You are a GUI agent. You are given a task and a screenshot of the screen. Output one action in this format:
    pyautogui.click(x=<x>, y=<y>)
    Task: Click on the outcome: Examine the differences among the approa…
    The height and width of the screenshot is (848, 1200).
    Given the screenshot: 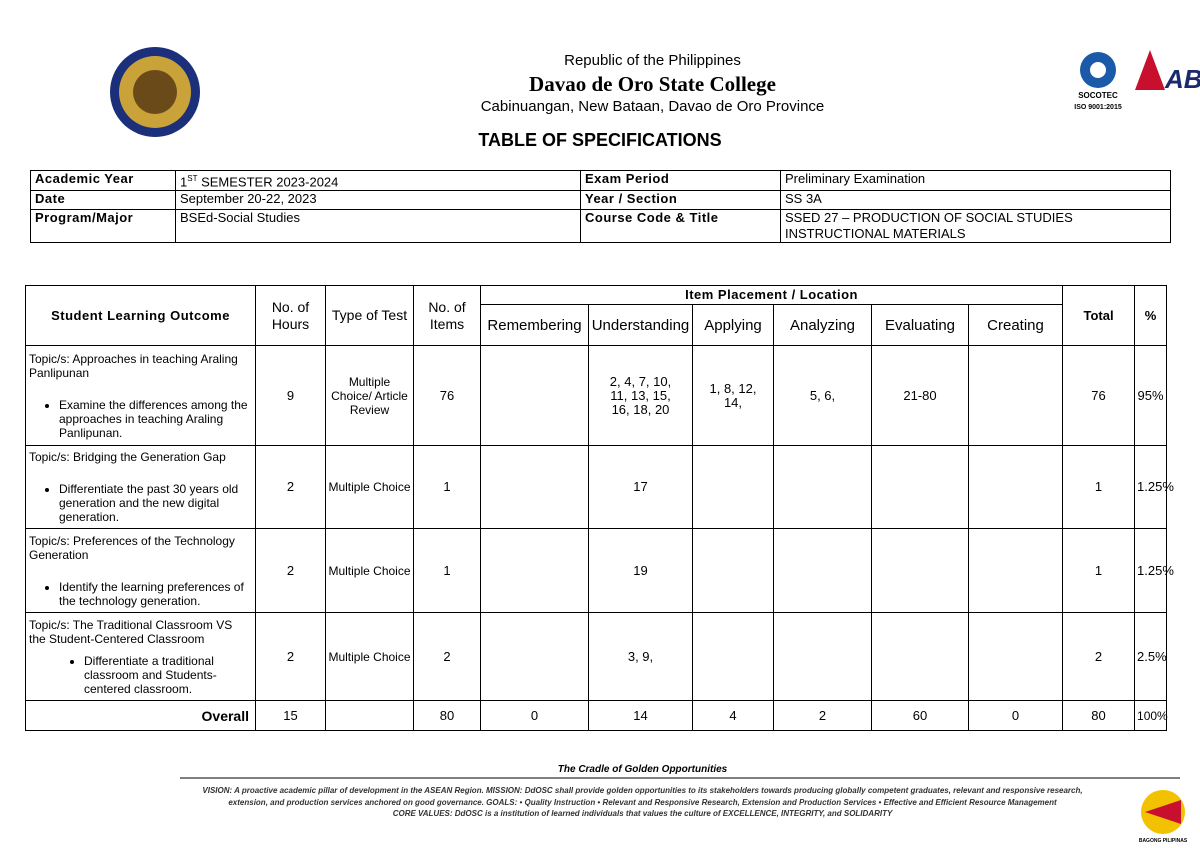 What is the action you would take?
    pyautogui.click(x=155, y=419)
    